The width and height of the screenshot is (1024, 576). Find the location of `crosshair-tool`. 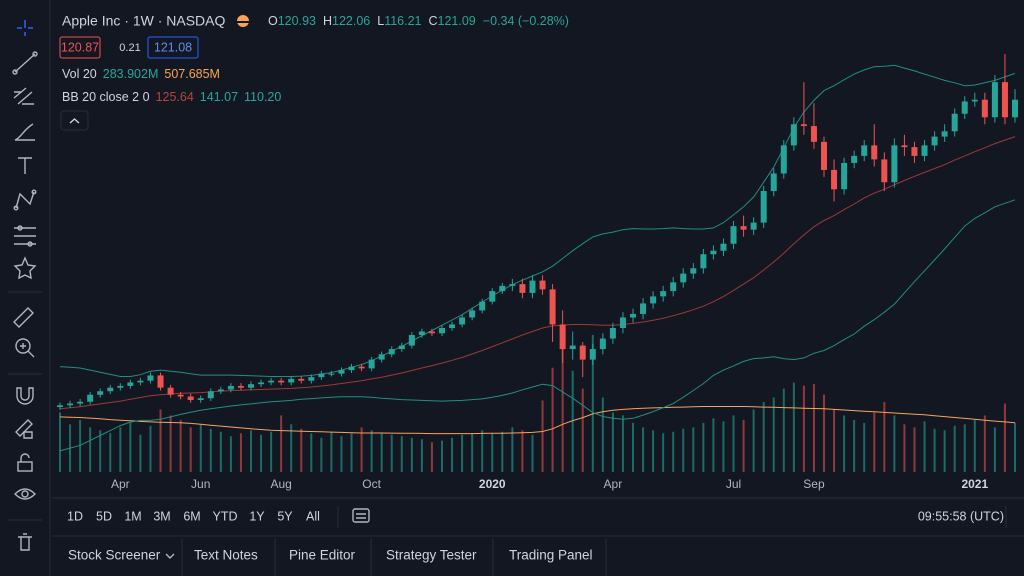

crosshair-tool is located at coordinates (25, 28).